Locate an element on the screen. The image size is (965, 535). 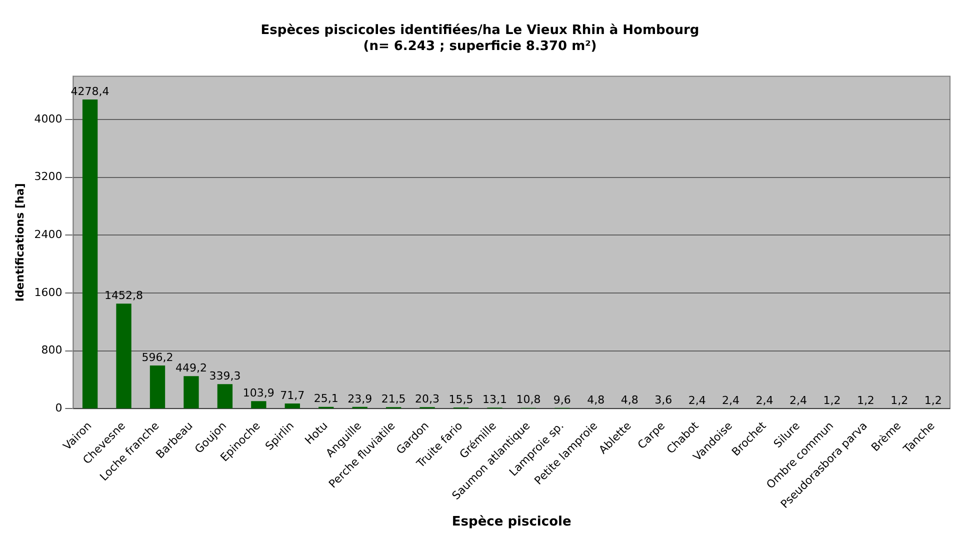
y-tick-label: 3200 is located at coordinates (48, 177).